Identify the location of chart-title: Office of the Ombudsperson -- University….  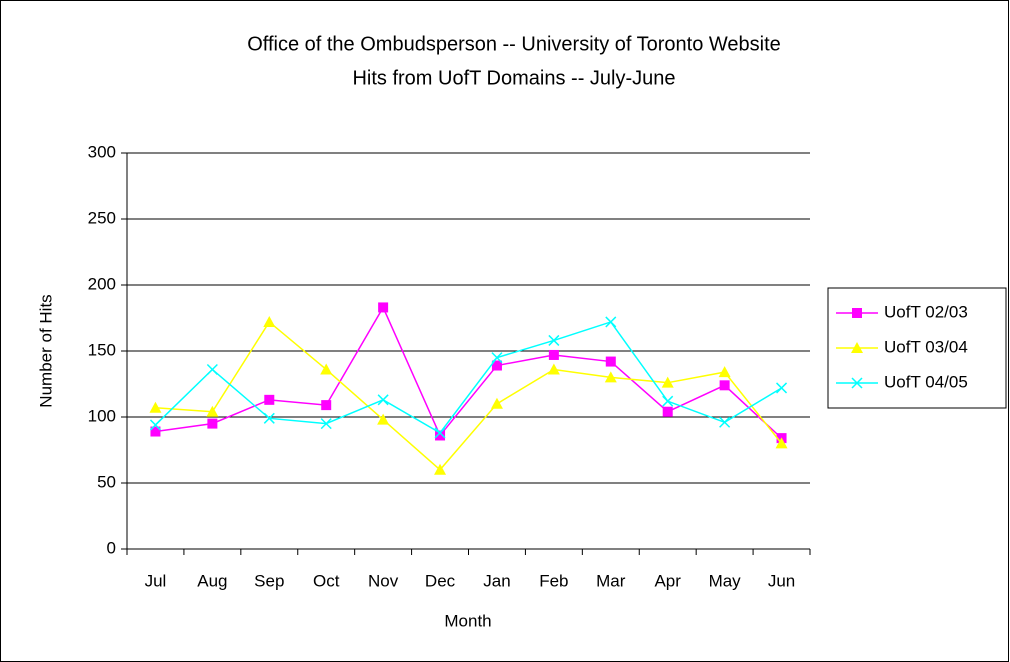
(514, 44).